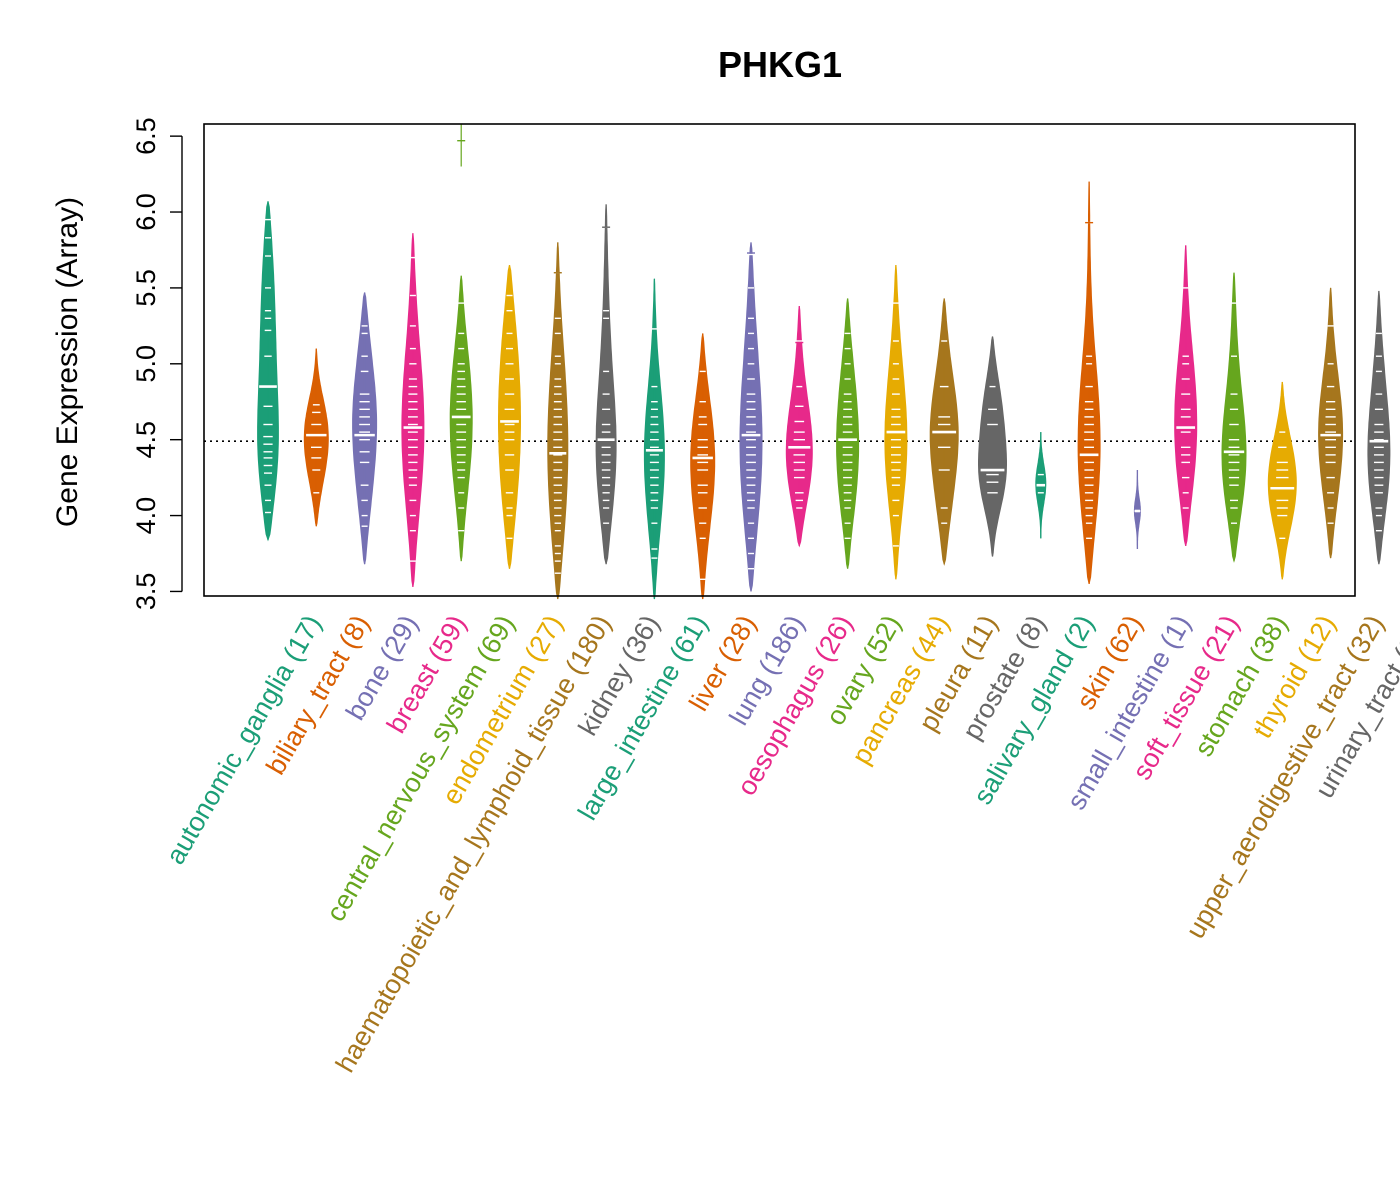 This screenshot has height=1200, width=1400. I want to click on y-tick-label: 4.5, so click(146, 440).